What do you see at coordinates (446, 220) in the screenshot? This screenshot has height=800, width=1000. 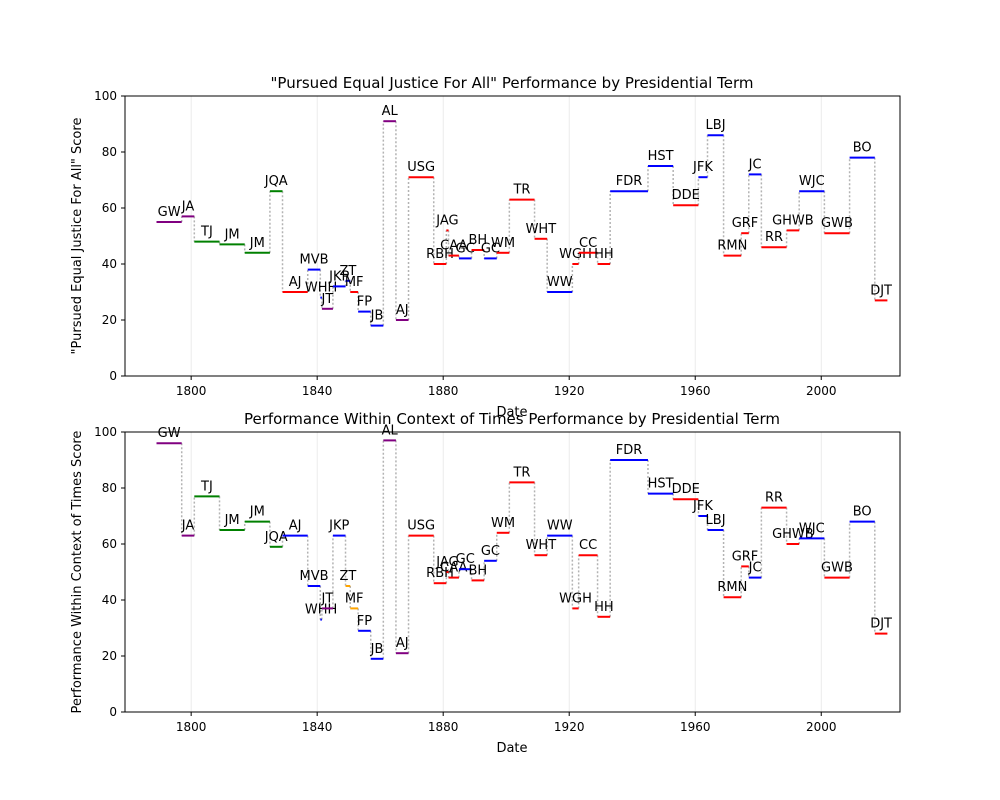 I see `term-label: JAG` at bounding box center [446, 220].